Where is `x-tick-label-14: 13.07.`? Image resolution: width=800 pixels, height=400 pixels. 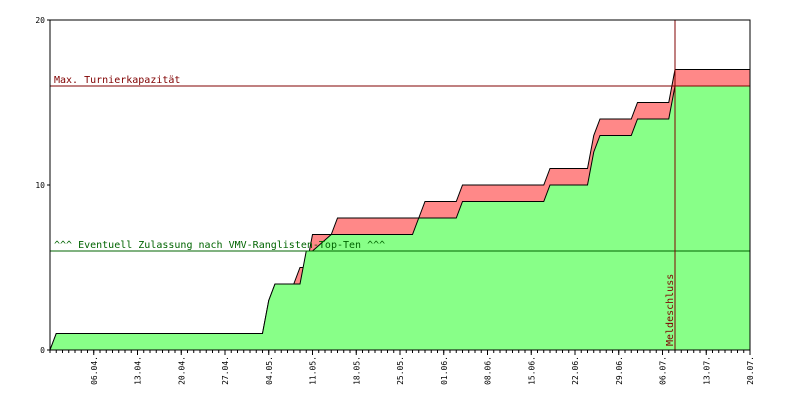
x-tick-label-14: 13.07. is located at coordinates (706, 370).